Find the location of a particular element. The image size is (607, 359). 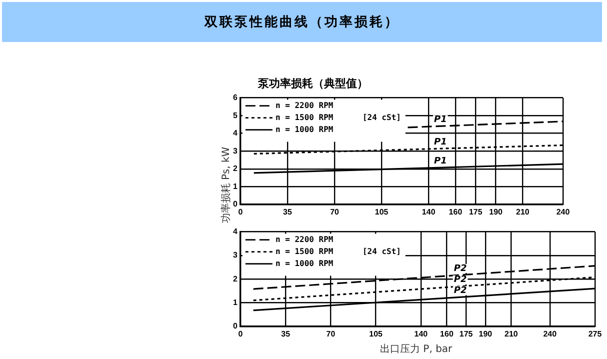

x-tick-label: 275 is located at coordinates (595, 333).